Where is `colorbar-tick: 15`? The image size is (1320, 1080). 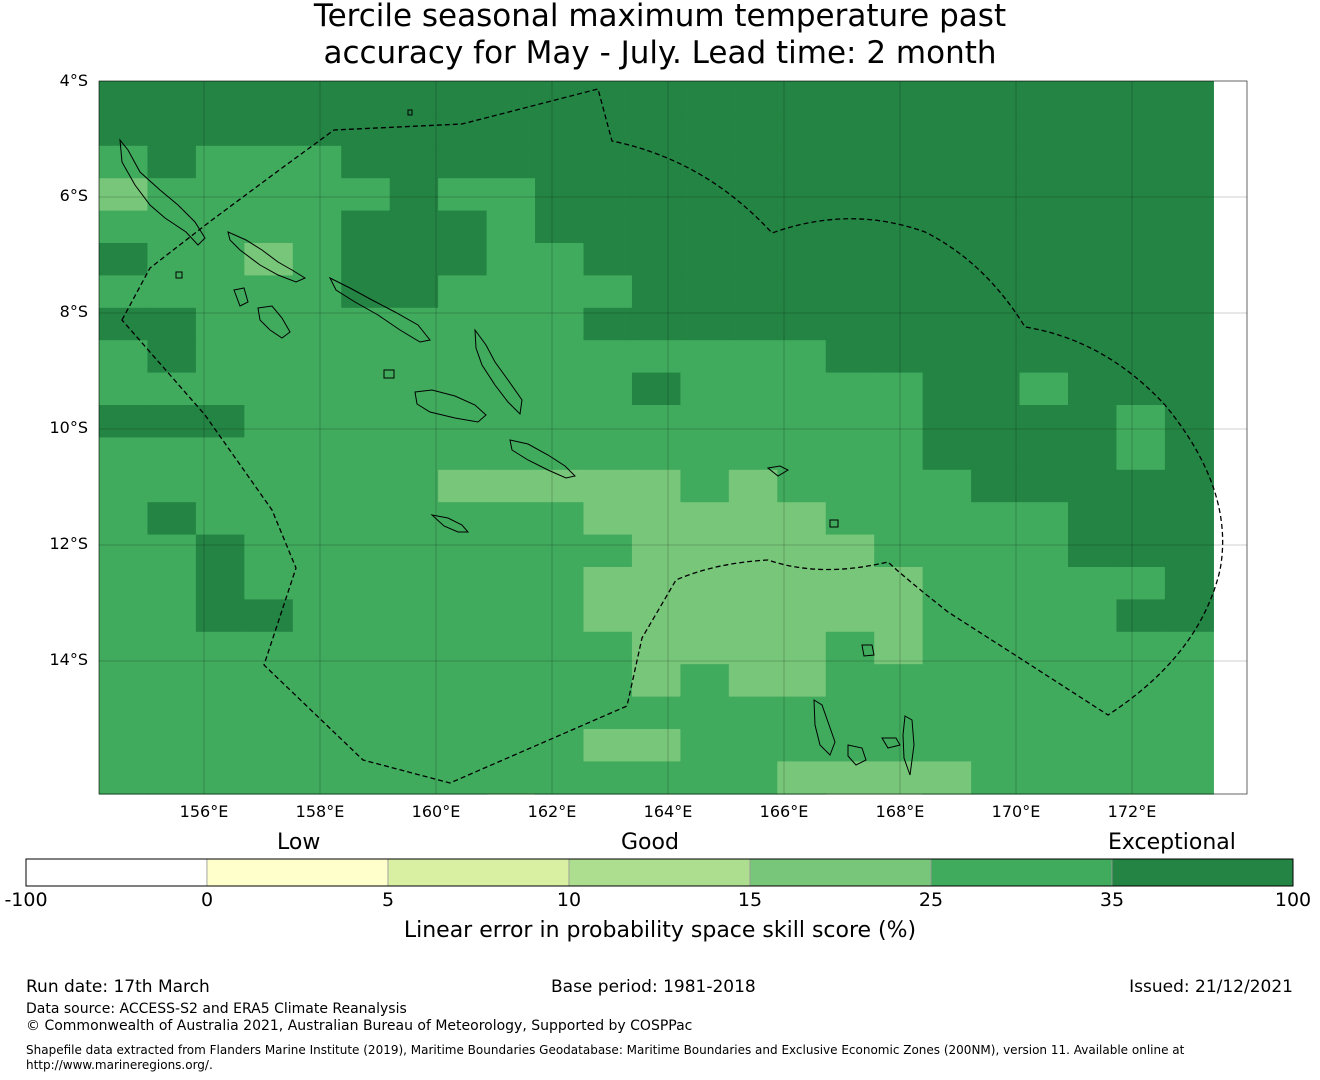
colorbar-tick: 15 is located at coordinates (750, 900).